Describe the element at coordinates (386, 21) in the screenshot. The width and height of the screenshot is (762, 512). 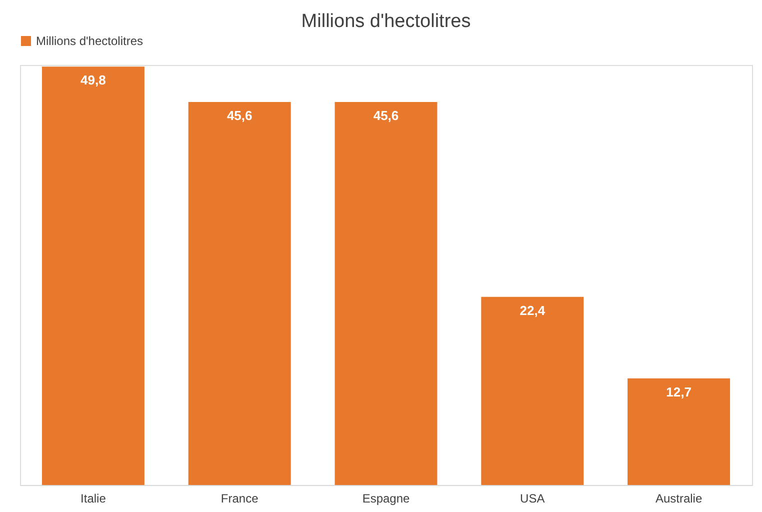
I see `chart-title: Millions d'hectolitres` at that location.